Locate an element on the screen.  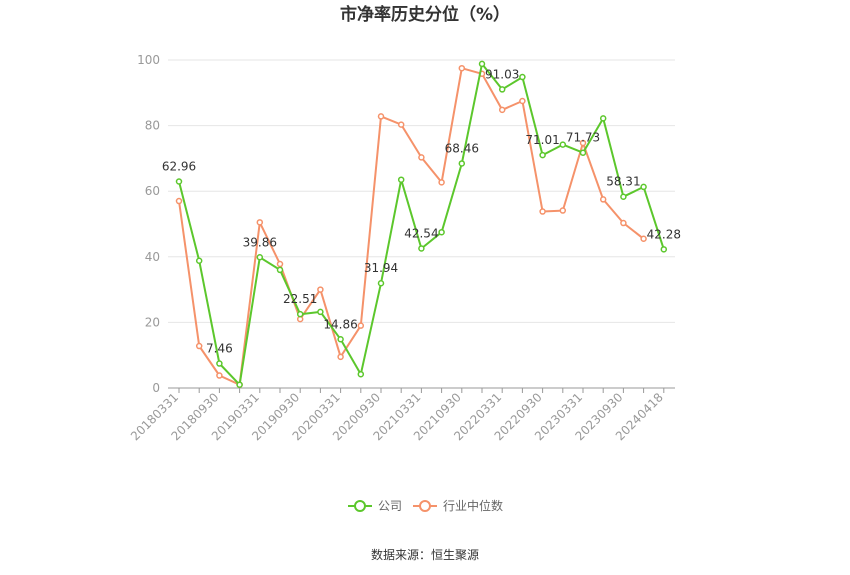
data-label: 7.46 is located at coordinates (219, 349).